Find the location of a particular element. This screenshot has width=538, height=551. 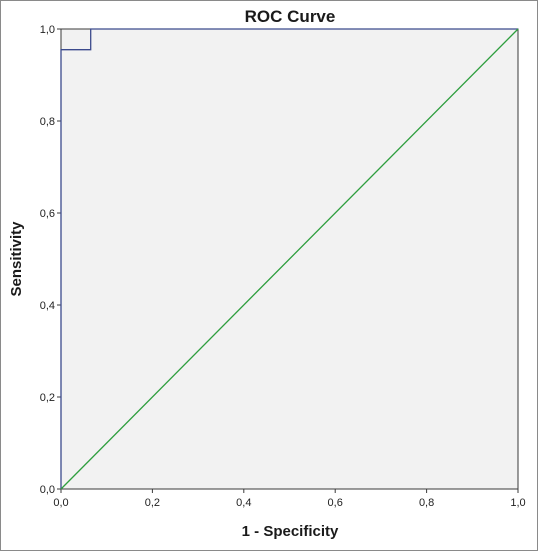

x-tick-label: 0,8 is located at coordinates (426, 503).